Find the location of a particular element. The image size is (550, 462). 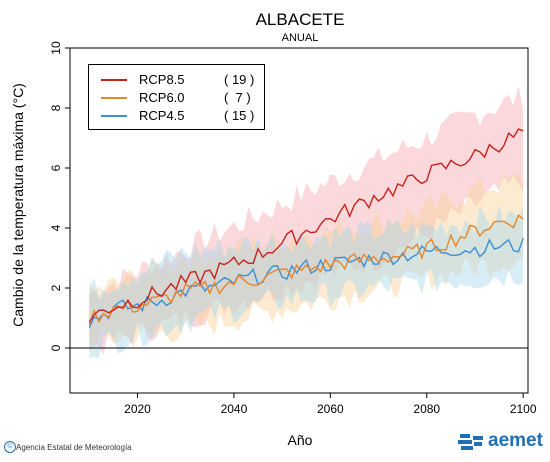

y-tick-label: 10 is located at coordinates (56, 48).